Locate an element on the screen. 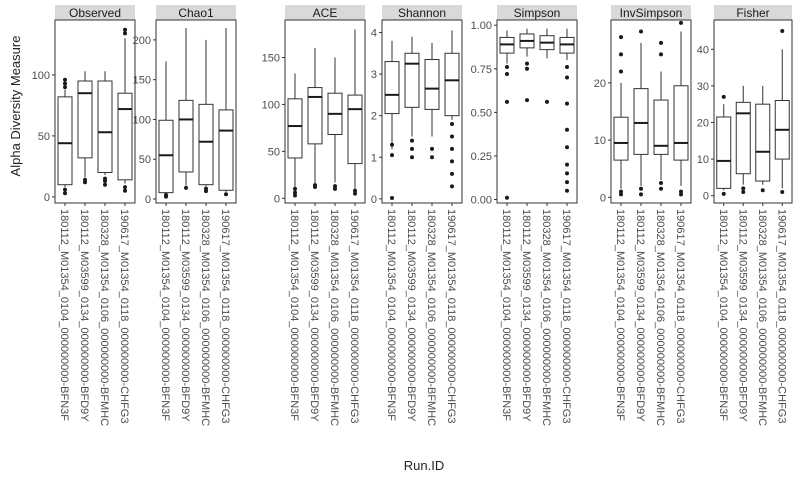 This screenshot has height=480, width=800. y-tick-label: 2 is located at coordinates (374, 117).